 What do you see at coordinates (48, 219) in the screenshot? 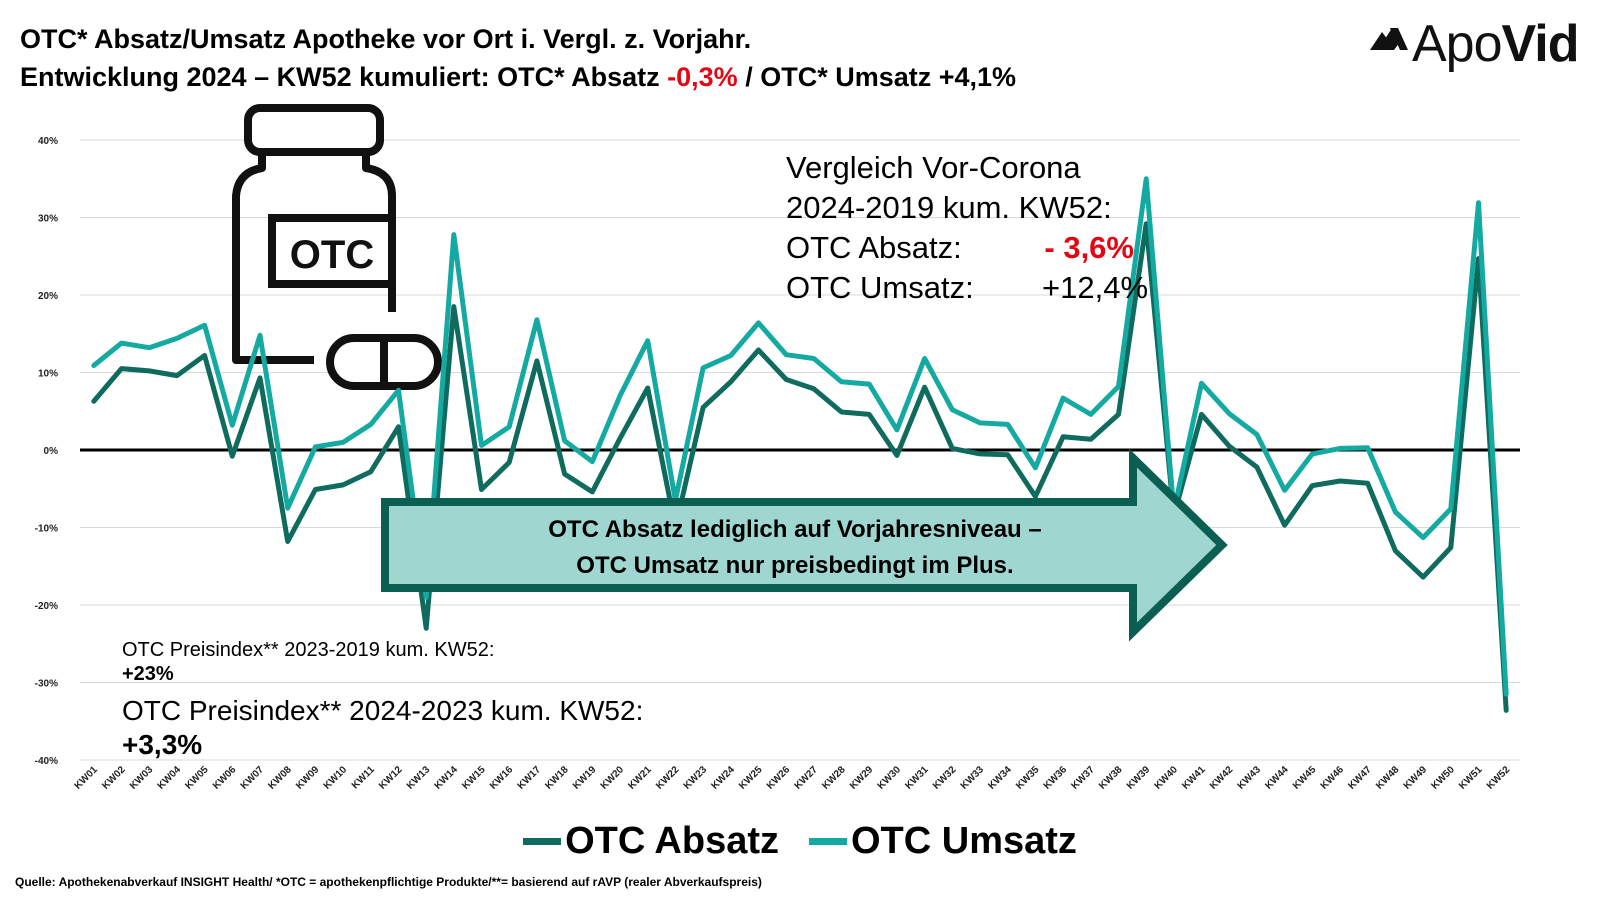
I see `y-tick-label: 30%` at bounding box center [48, 219].